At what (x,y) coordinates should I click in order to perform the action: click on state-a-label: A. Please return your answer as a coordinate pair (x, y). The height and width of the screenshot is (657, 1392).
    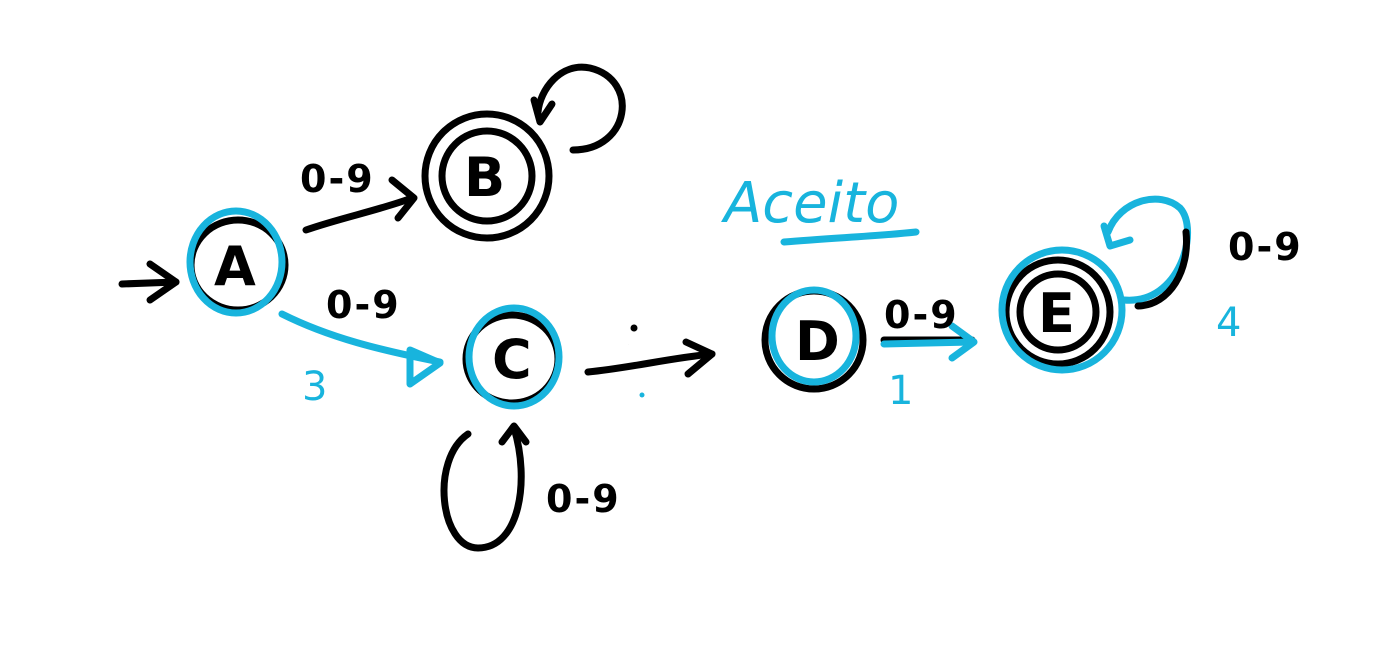
    Looking at the image, I should click on (235, 266).